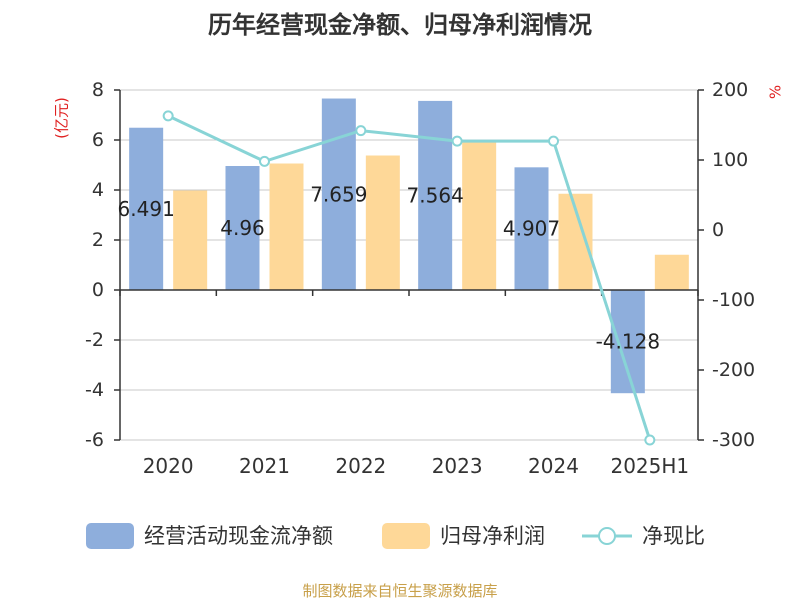 This screenshot has width=800, height=600. I want to click on right-axis-tick-label: 0, so click(718, 230).